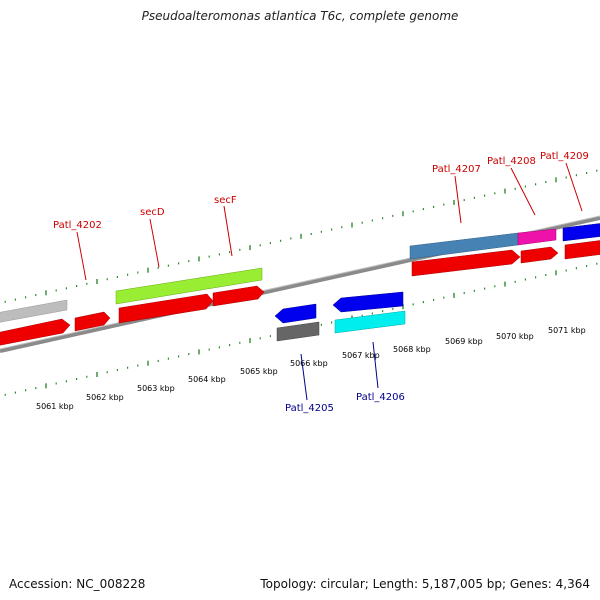 The width and height of the screenshot is (600, 600). What do you see at coordinates (189, 286) in the screenshot?
I see `gene-secd` at bounding box center [189, 286].